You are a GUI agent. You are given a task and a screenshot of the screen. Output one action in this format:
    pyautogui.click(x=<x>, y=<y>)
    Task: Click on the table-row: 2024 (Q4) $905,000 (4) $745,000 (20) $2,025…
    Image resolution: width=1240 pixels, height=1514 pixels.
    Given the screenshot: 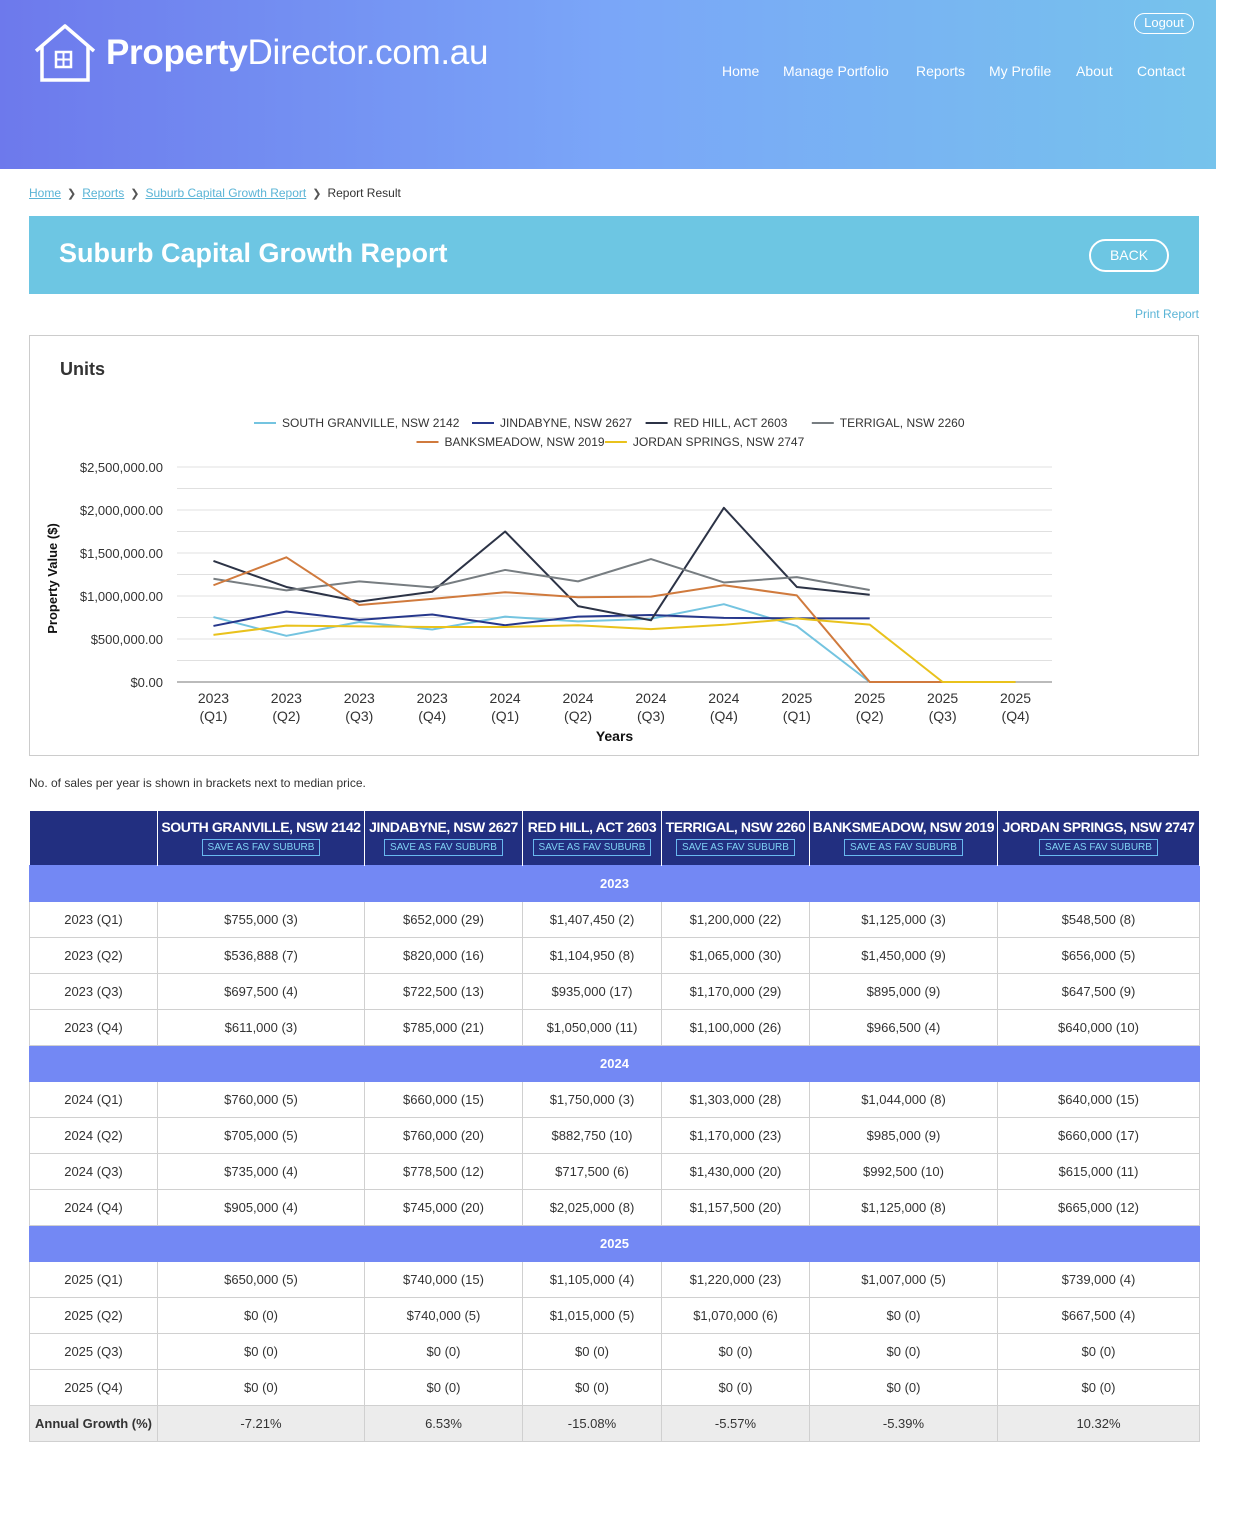 What is the action you would take?
    pyautogui.click(x=614, y=1207)
    